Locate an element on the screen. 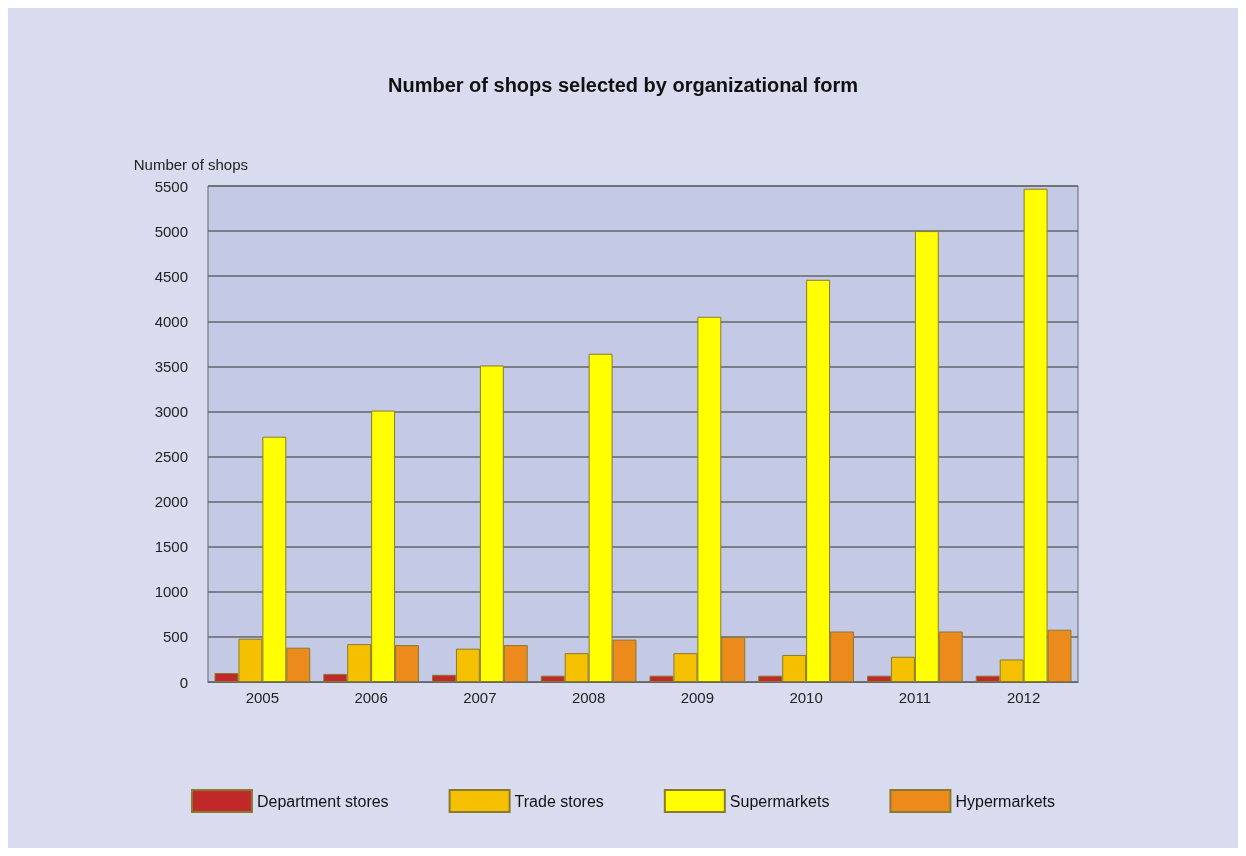 The image size is (1246, 856). y-tick-label: 2000 is located at coordinates (171, 502).